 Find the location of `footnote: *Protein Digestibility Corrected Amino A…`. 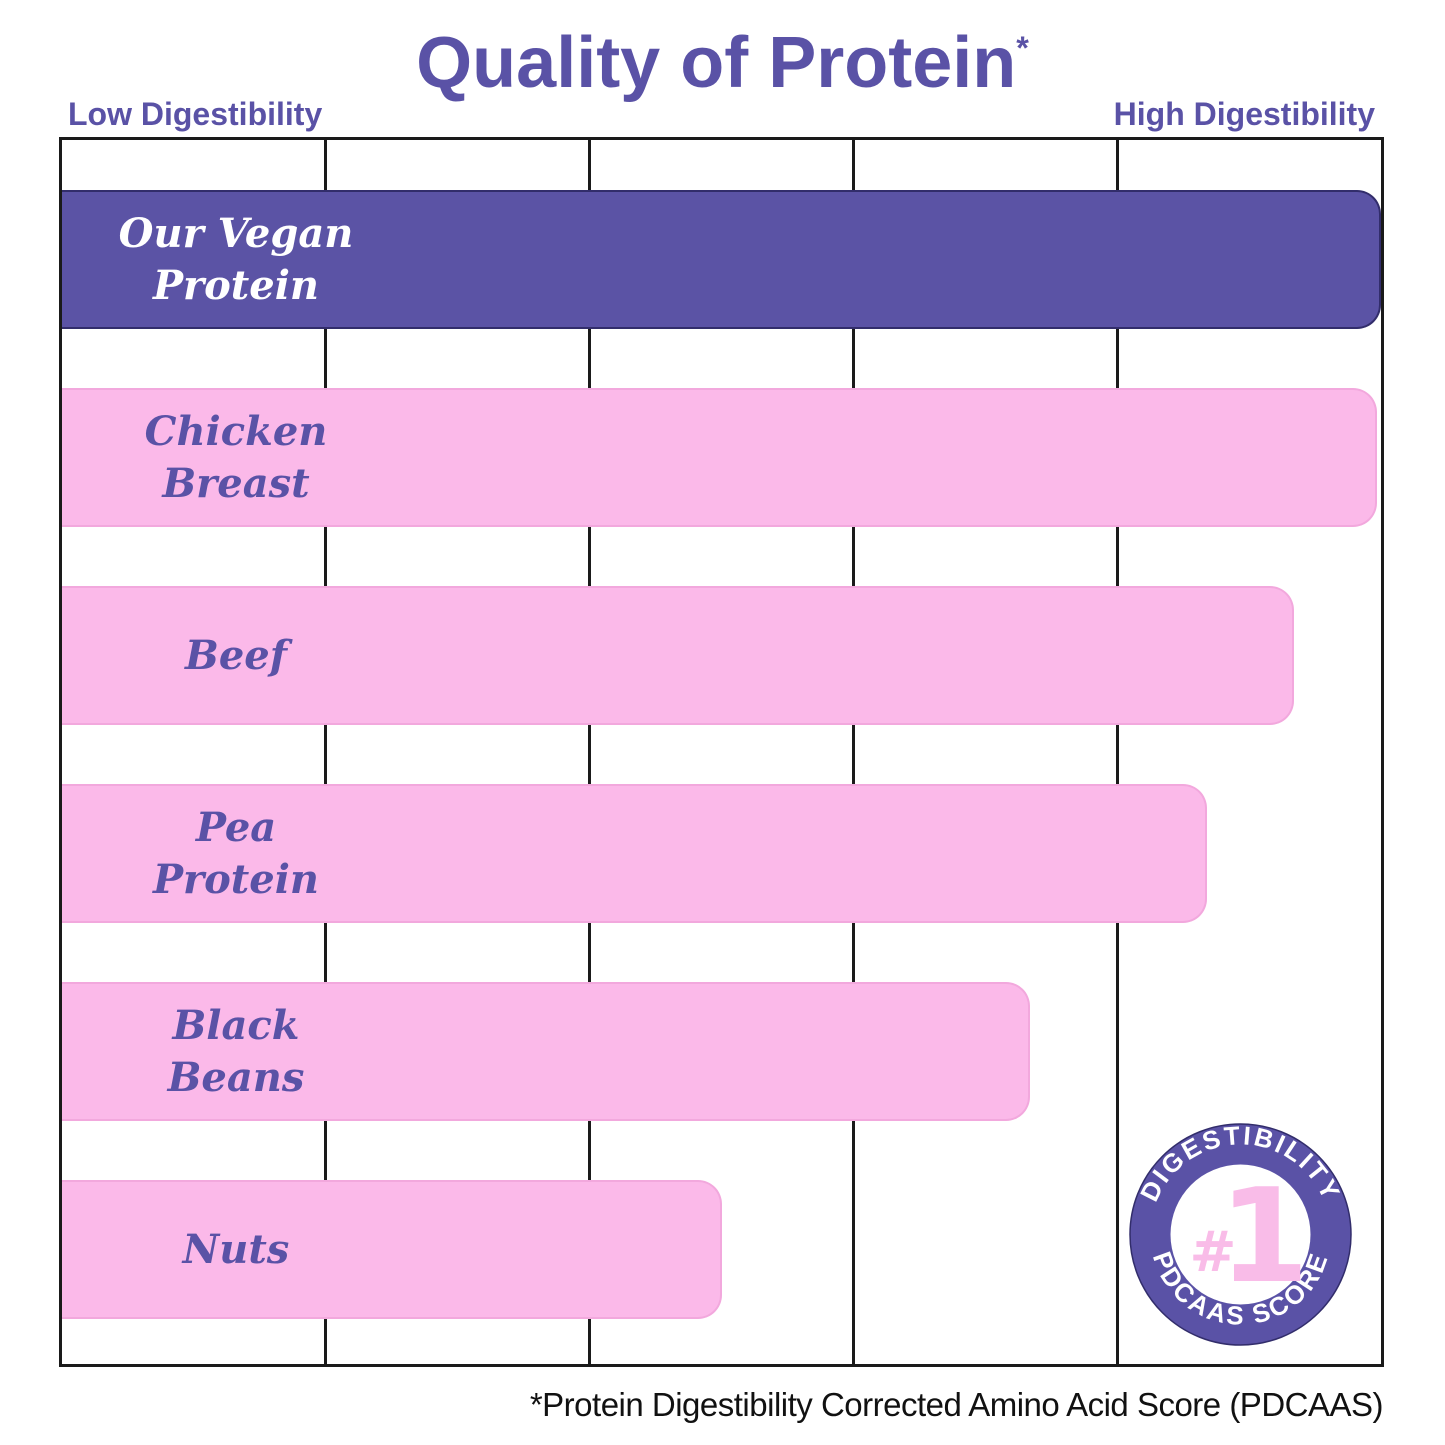

footnote: *Protein Digestibility Corrected Amino A… is located at coordinates (956, 1404).